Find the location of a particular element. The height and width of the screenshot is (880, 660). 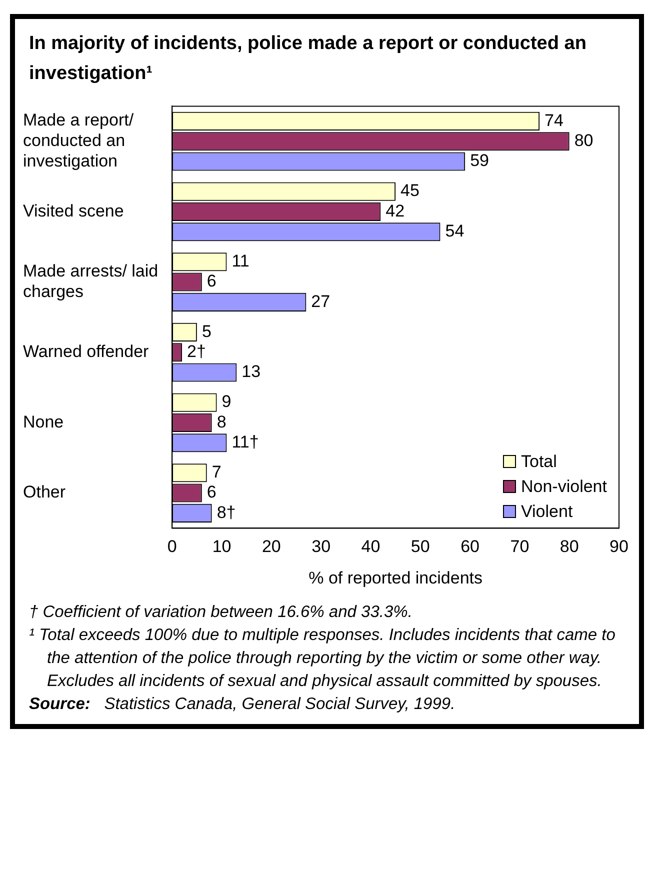

x-tick-label: 60 is located at coordinates (470, 546).